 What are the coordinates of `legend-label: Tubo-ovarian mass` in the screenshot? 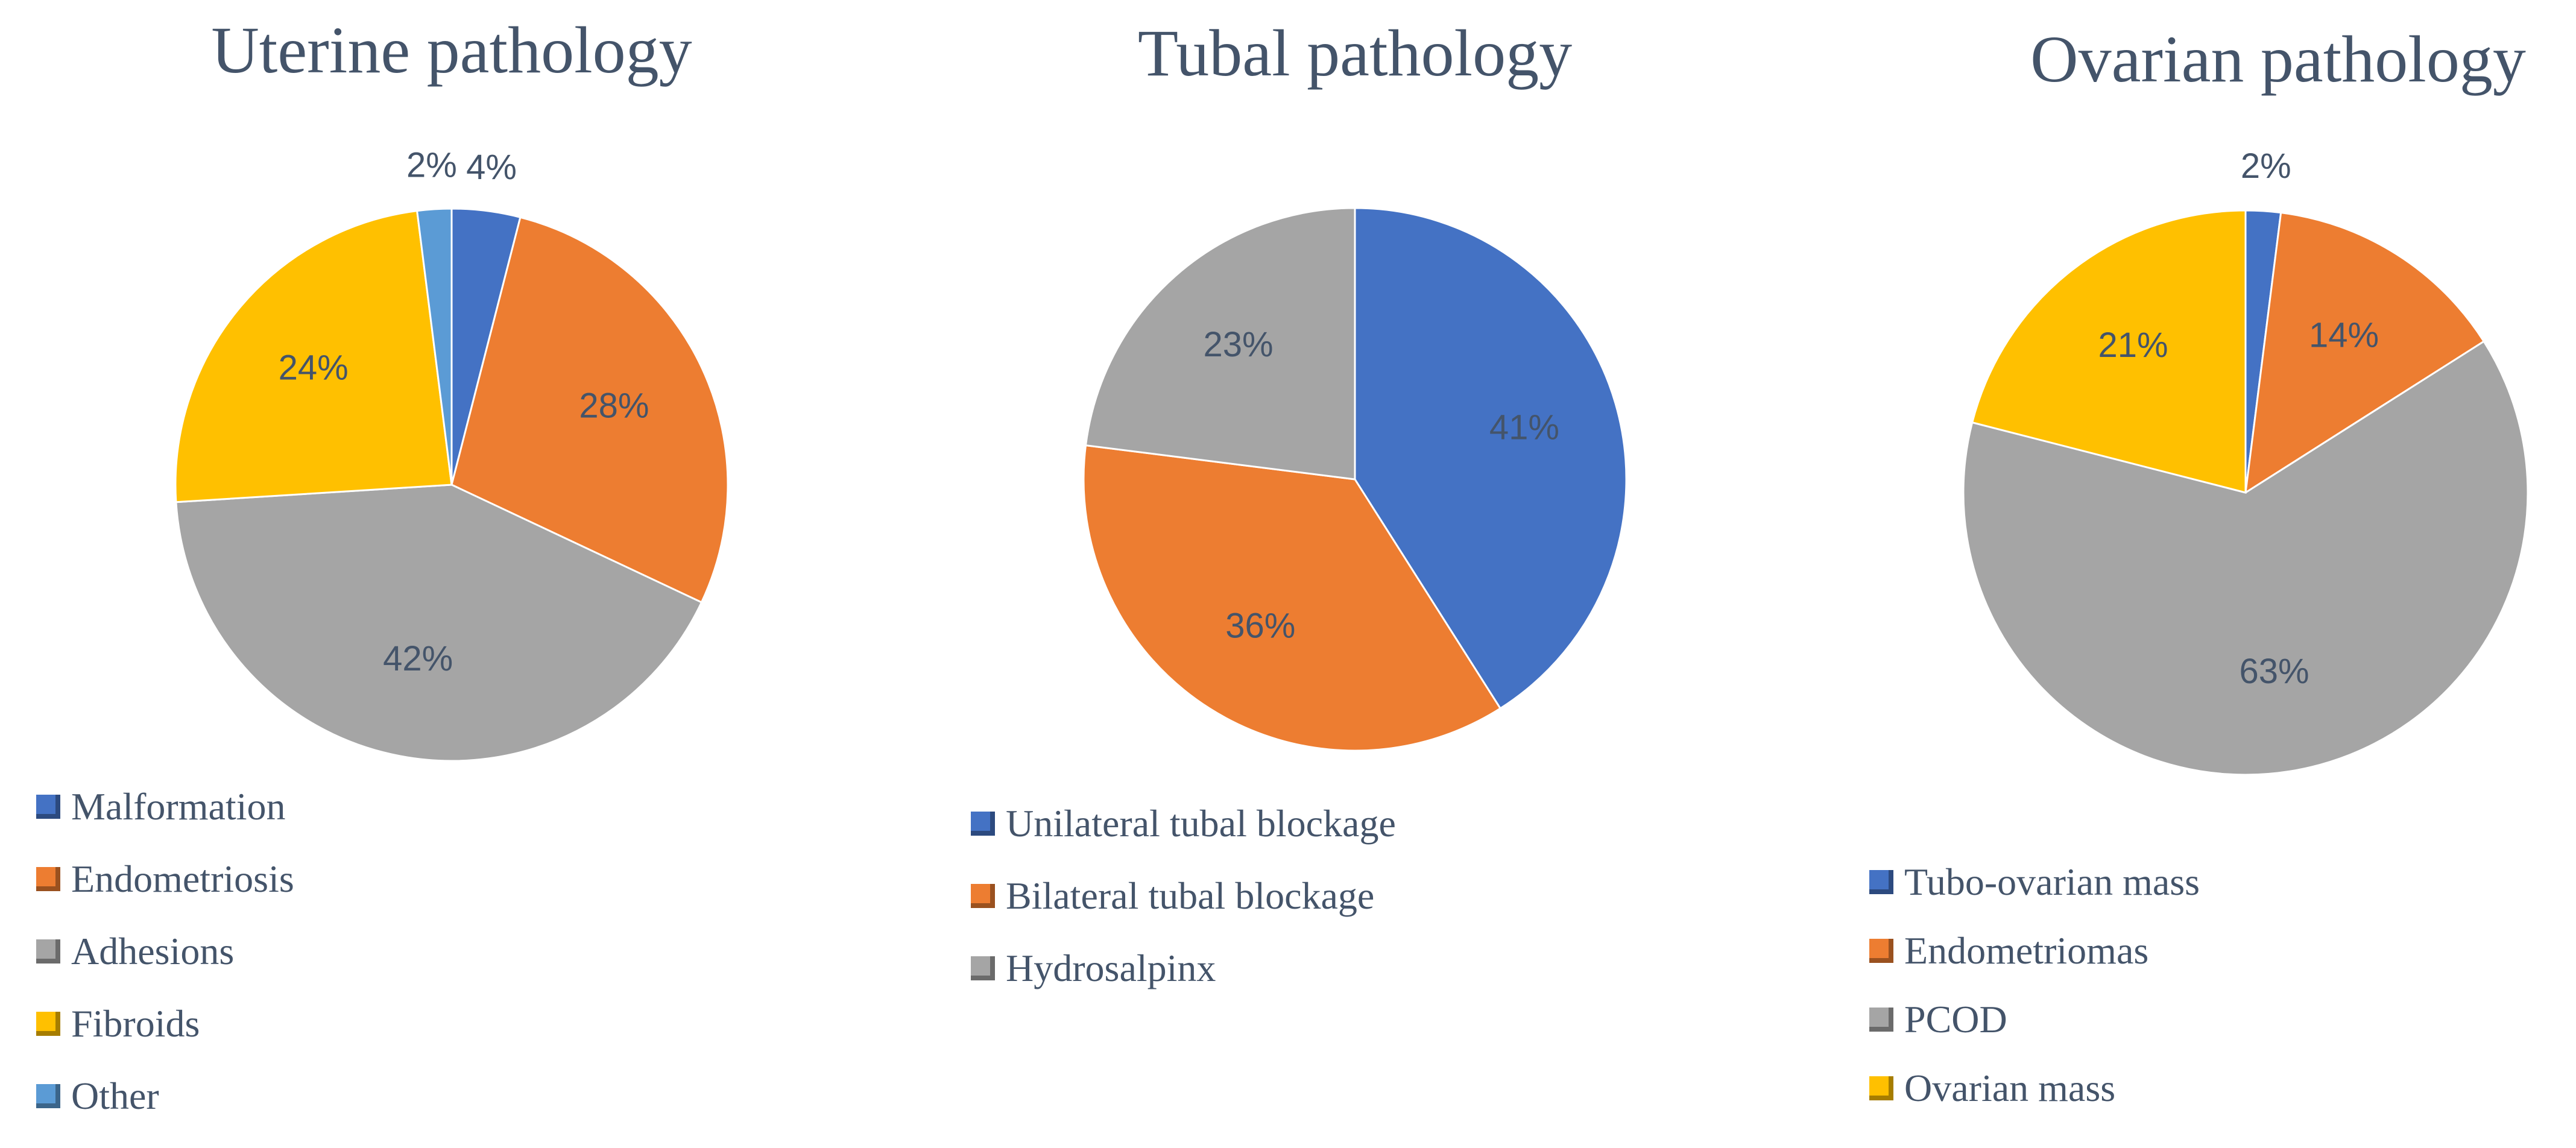 It's located at (2052, 881).